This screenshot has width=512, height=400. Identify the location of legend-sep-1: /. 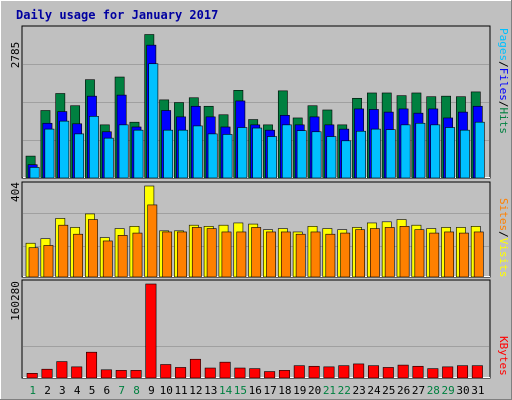
(503, 64).